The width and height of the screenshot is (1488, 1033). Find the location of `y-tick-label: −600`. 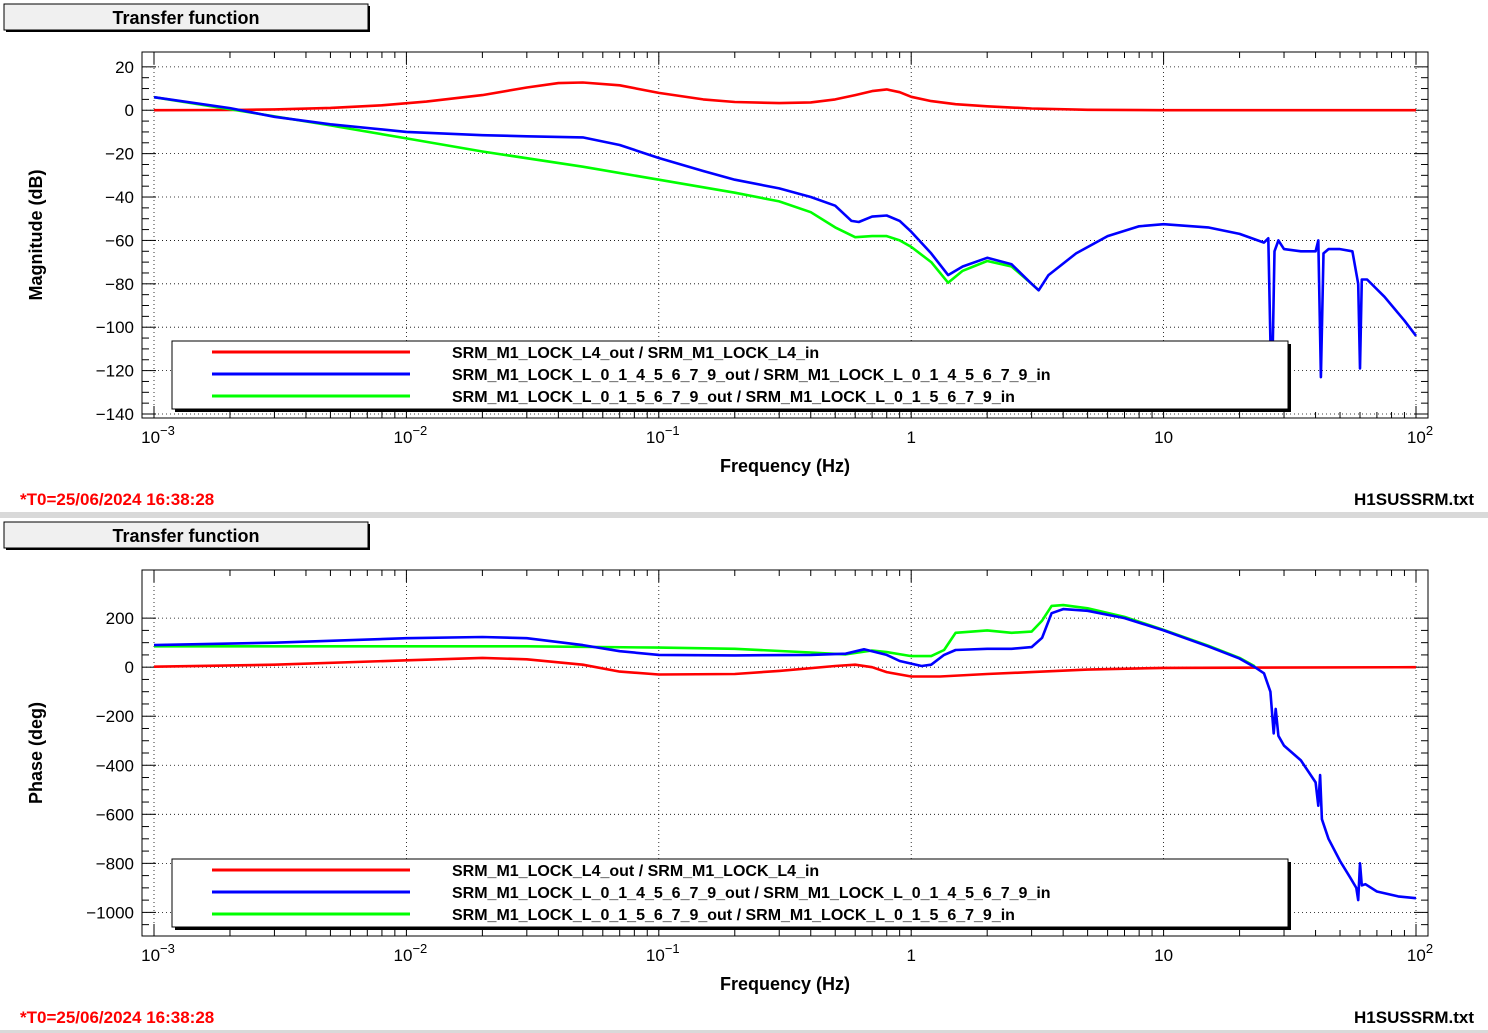

y-tick-label: −600 is located at coordinates (115, 814).